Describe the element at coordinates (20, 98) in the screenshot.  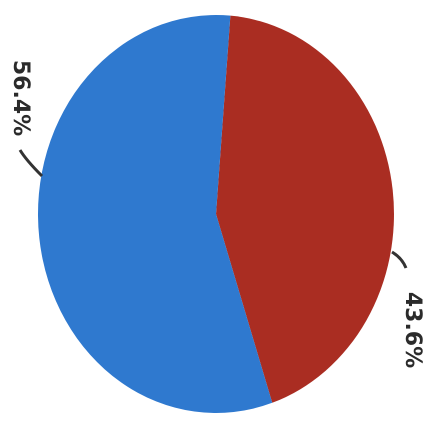
I see `data-label: 56.4%` at that location.